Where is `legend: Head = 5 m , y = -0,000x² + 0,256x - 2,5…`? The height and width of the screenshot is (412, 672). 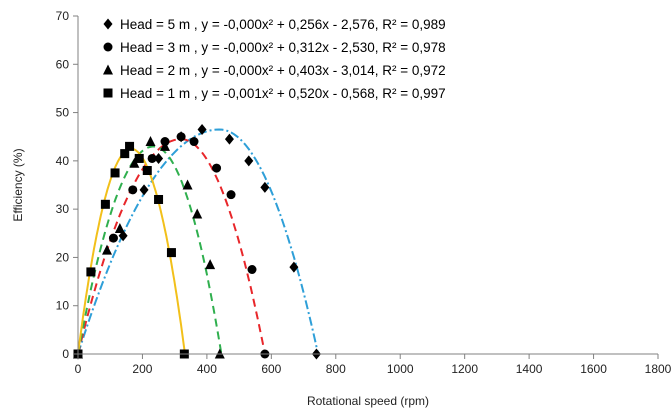
legend: Head = 5 m , y = -0,000x² + 0,256x - 2,5… is located at coordinates (274, 59).